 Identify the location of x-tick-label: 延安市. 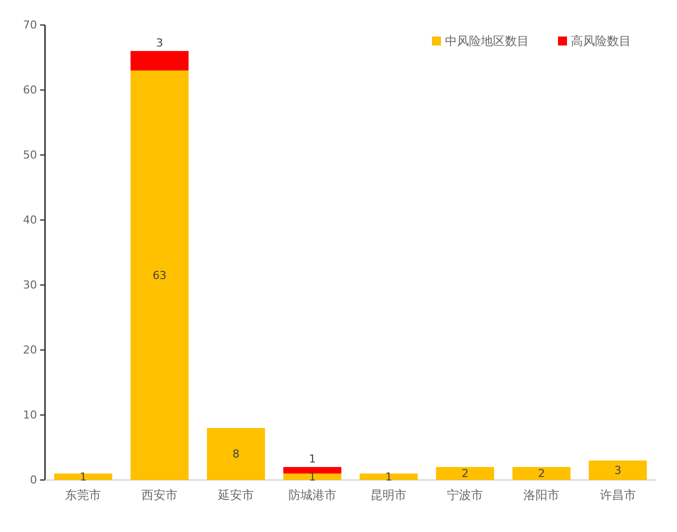
(235, 495).